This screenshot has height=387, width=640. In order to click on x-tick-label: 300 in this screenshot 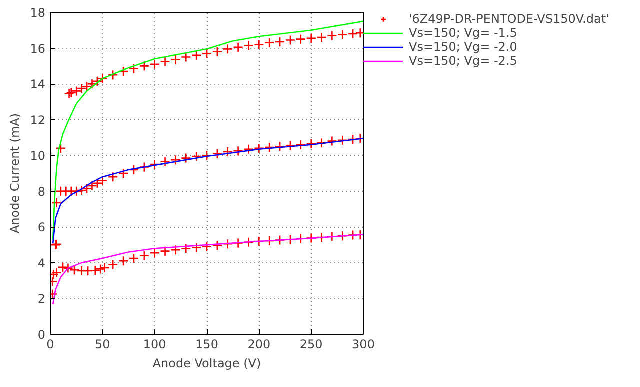, I will do `click(363, 345)`.